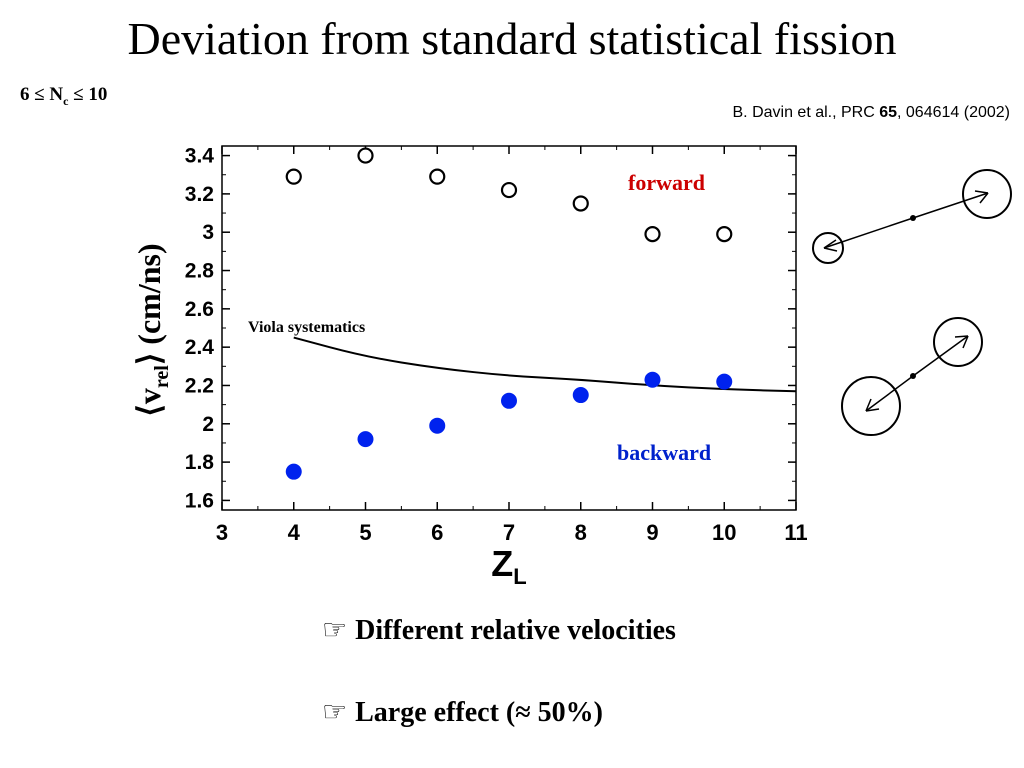  I want to click on backward-series, so click(509, 425).